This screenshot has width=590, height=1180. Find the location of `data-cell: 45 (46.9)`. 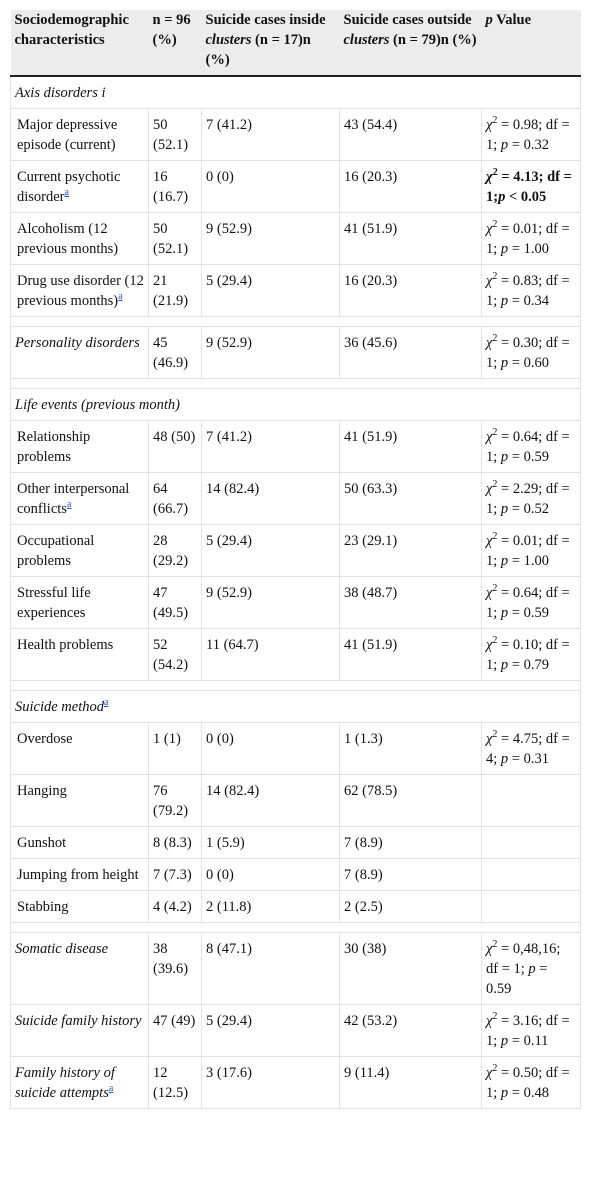

data-cell: 45 (46.9) is located at coordinates (175, 352).